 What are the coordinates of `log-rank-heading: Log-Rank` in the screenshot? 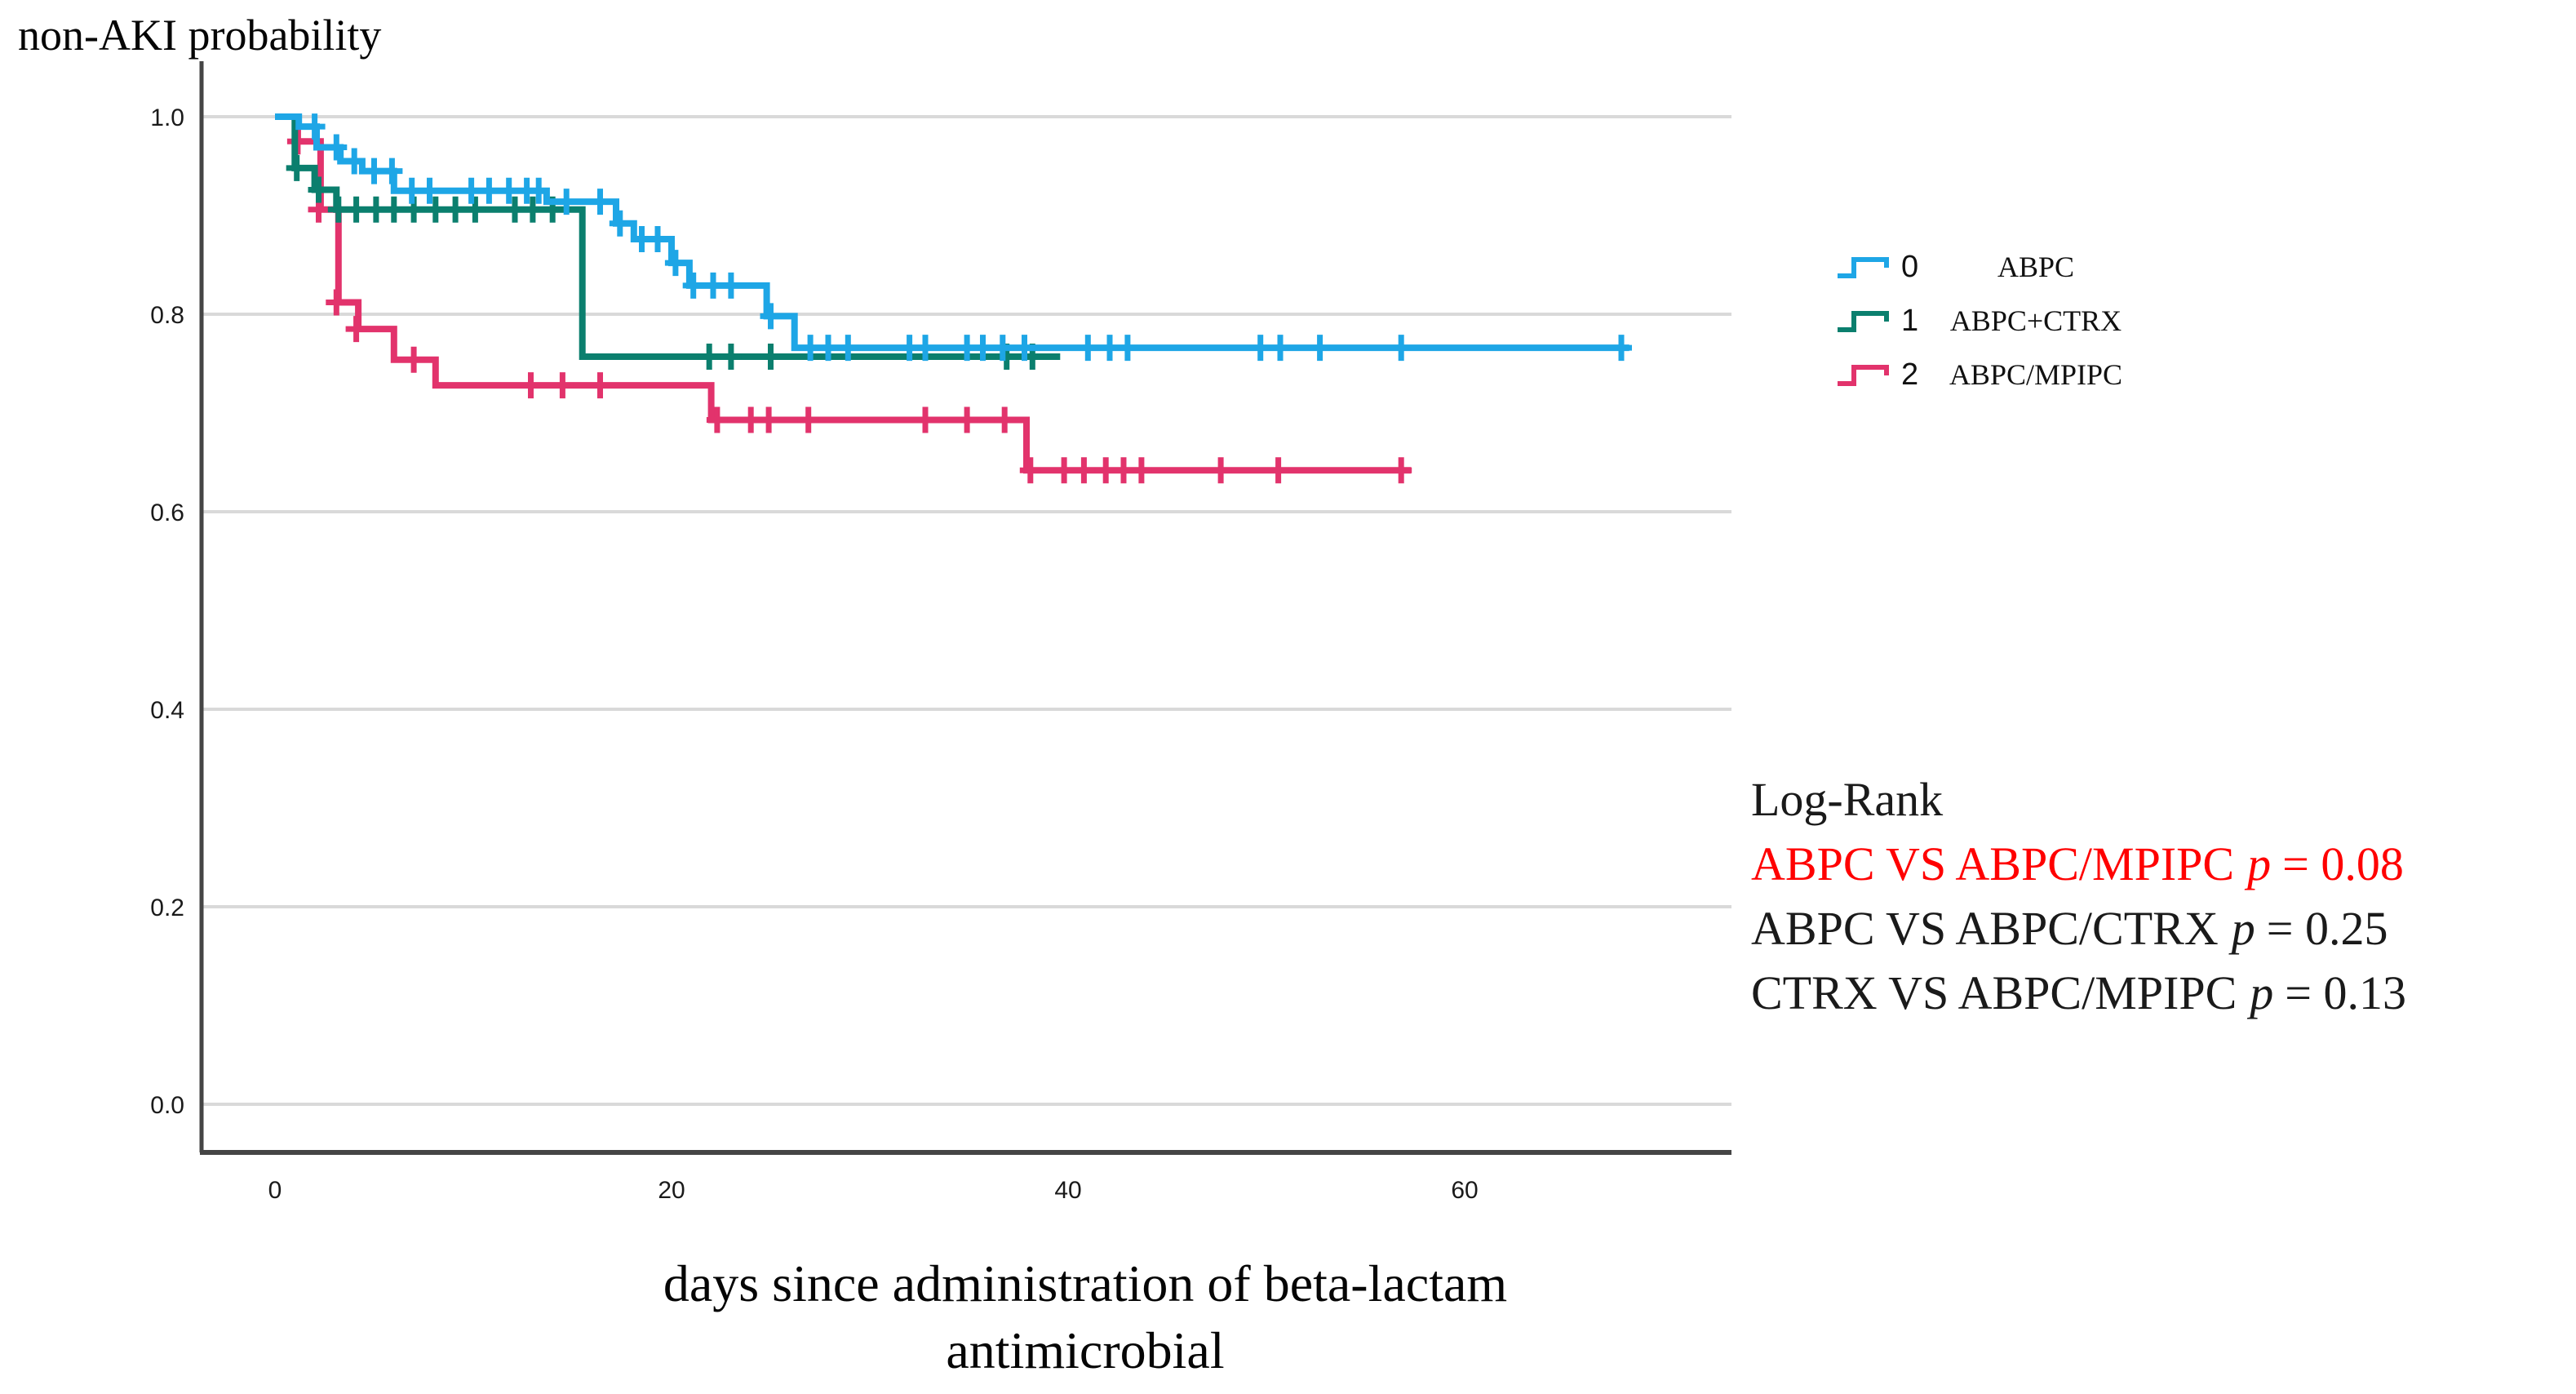 It's located at (1847, 799).